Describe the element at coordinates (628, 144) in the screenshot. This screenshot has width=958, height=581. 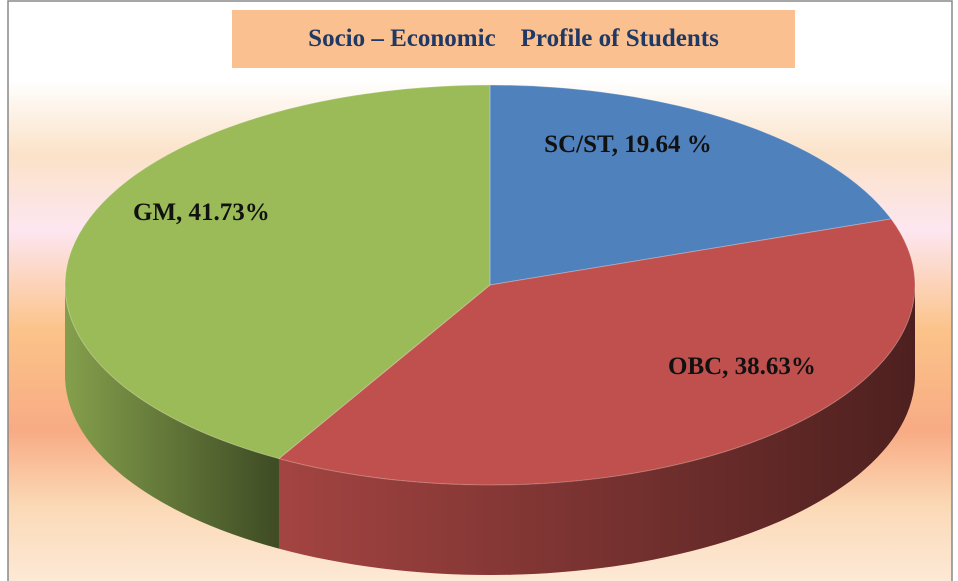
I see `data-label: SC/ST, 19.64 %` at that location.